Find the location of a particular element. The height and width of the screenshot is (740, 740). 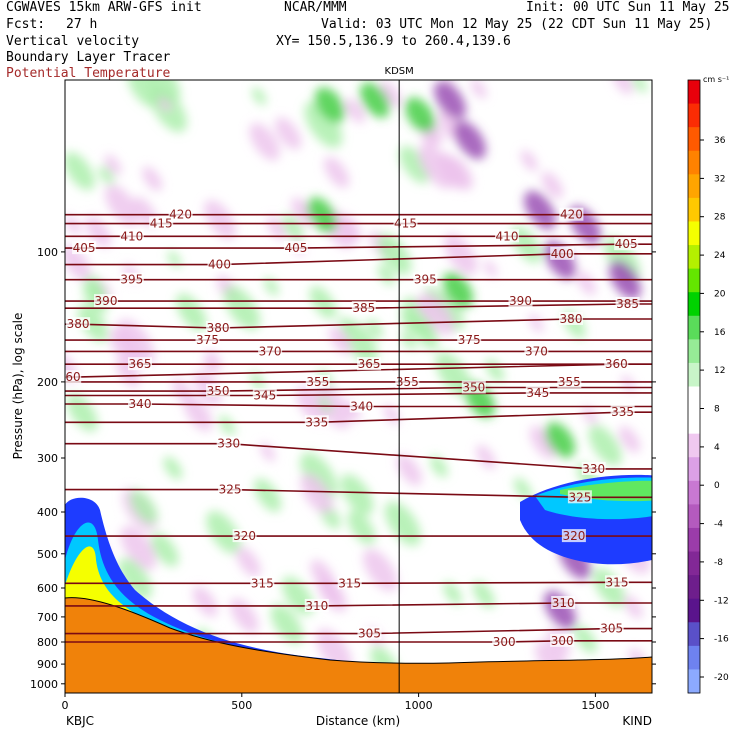

init-time: Init: 00 UTC Sun 11 May 25 is located at coordinates (628, 7).